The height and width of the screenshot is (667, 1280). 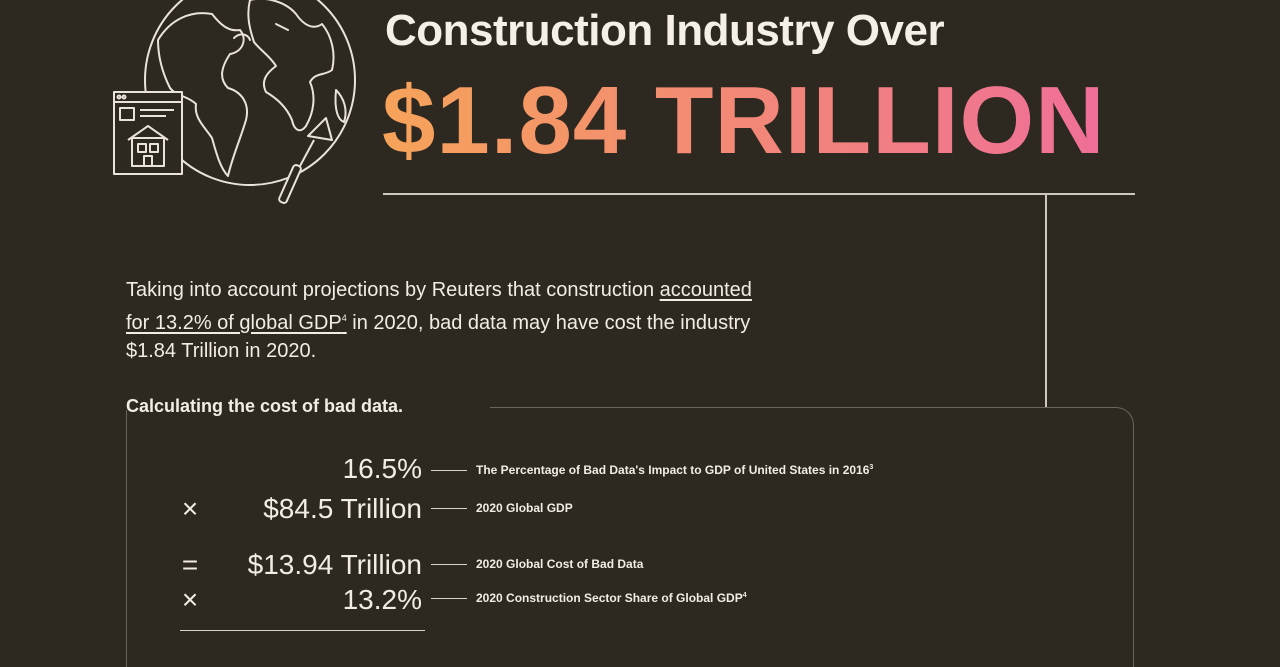 I want to click on calc-value: $84.5 Trillion, so click(x=342, y=508).